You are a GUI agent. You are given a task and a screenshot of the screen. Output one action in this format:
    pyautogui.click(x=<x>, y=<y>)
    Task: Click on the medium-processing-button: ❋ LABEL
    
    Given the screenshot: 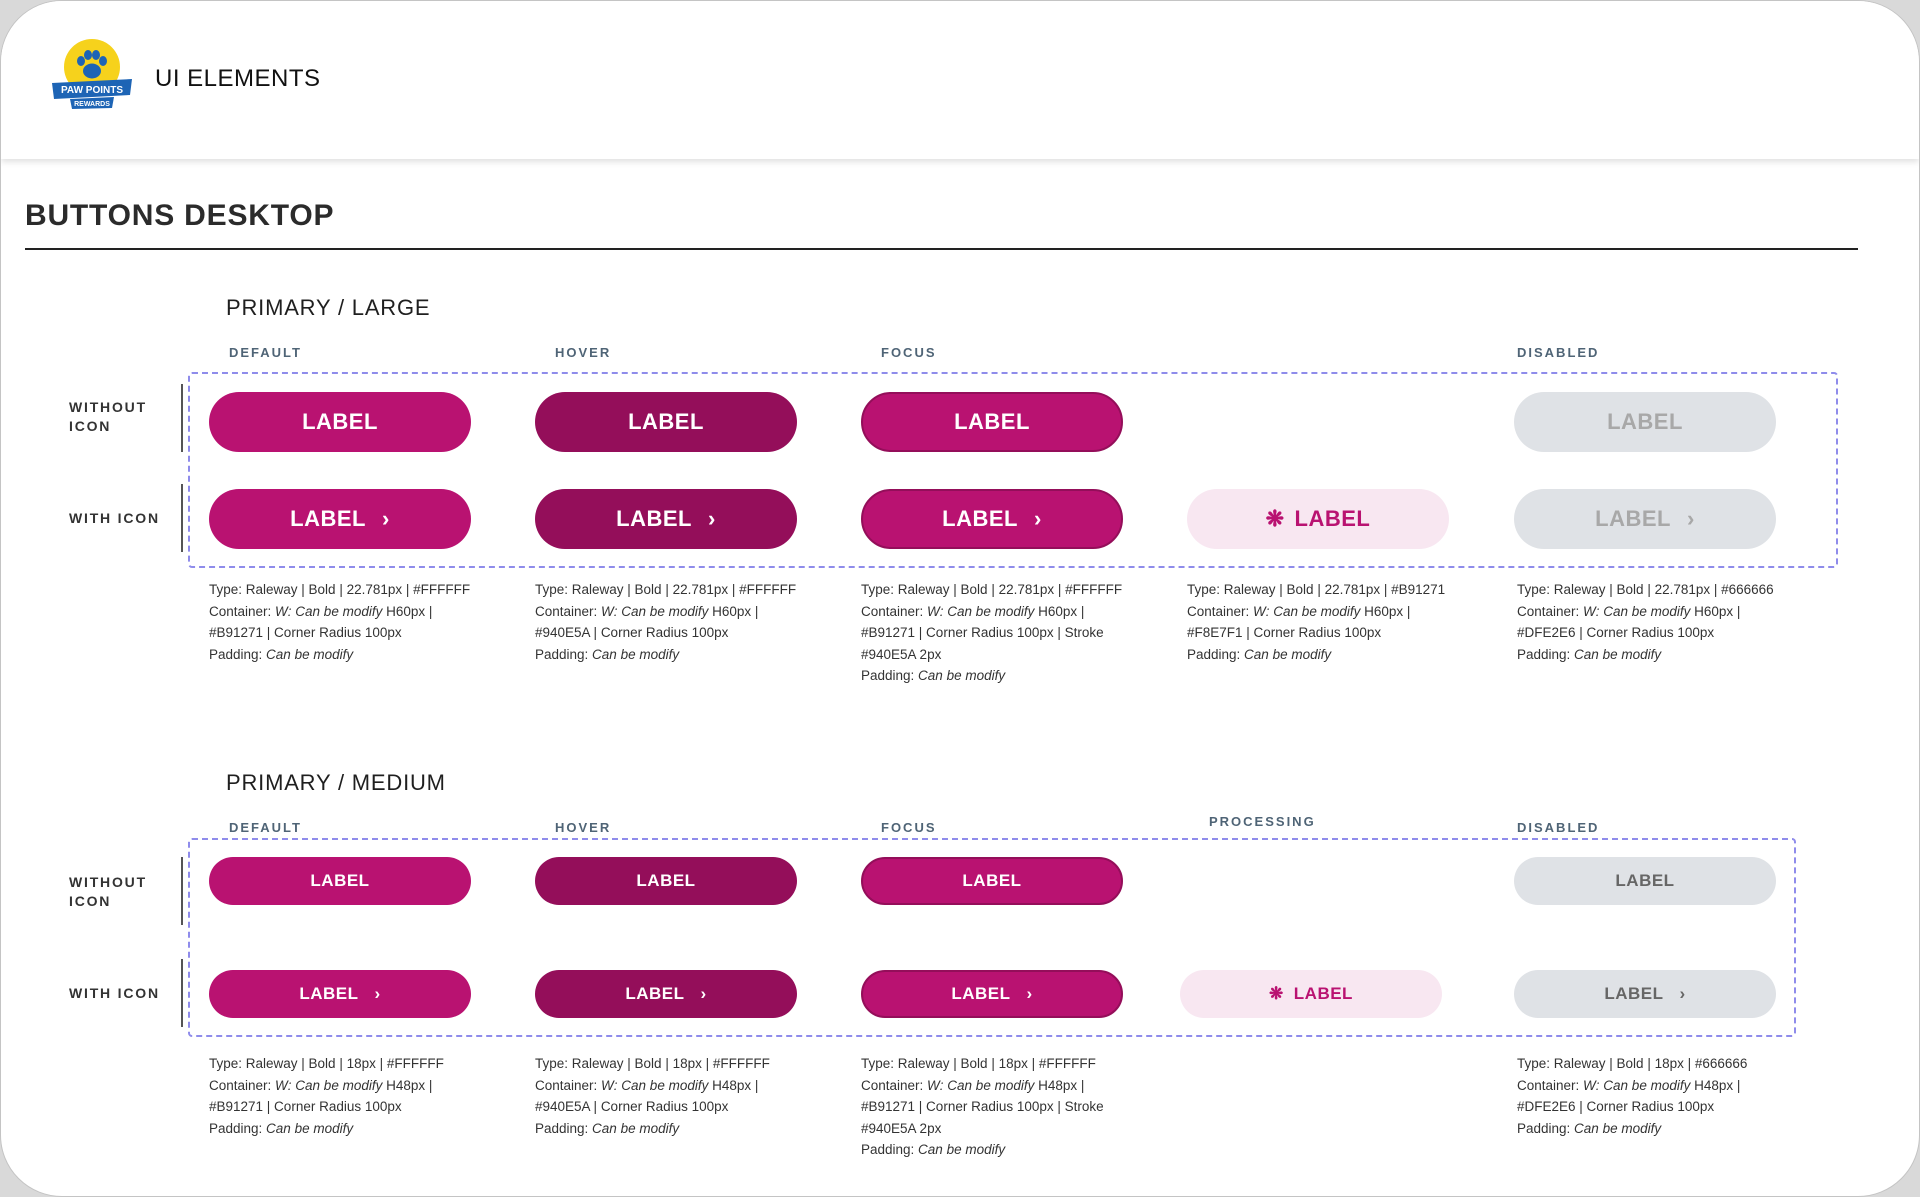 What is the action you would take?
    pyautogui.click(x=1311, y=994)
    